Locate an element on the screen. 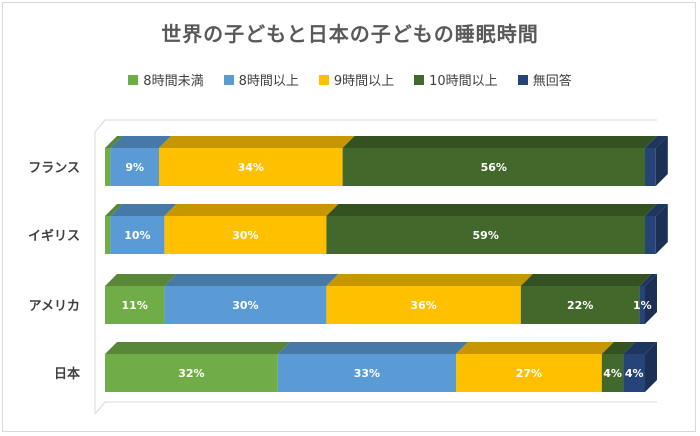 The width and height of the screenshot is (700, 436). category-label: フランス is located at coordinates (54, 168).